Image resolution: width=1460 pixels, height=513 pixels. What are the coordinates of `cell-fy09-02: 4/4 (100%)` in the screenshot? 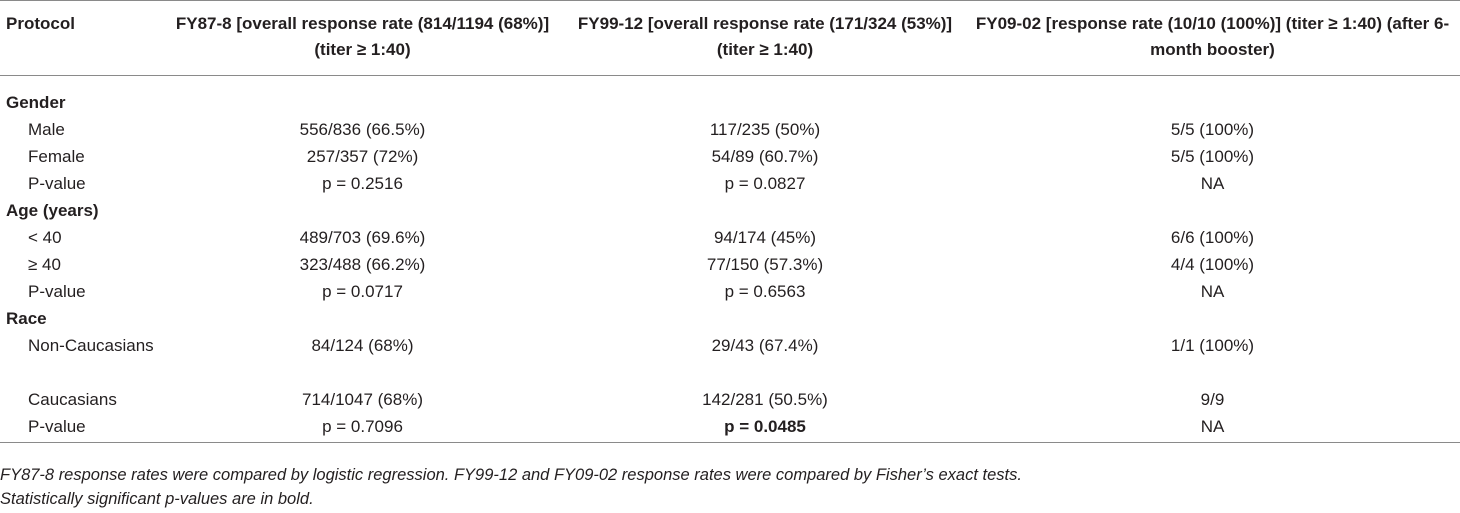 It's located at (1212, 264).